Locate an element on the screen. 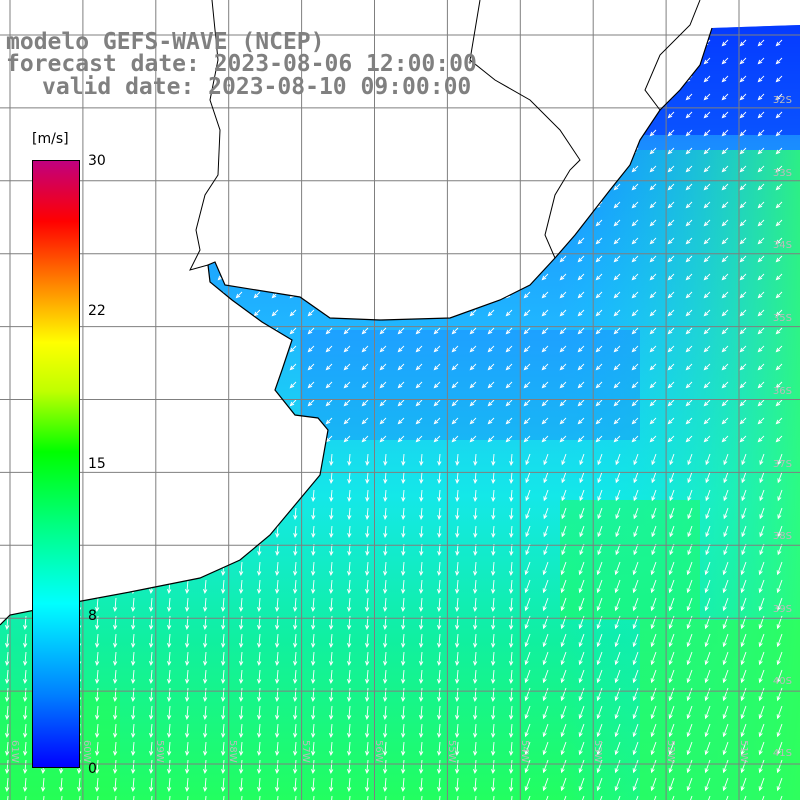 Image resolution: width=800 pixels, height=800 pixels. lon-label: 58W is located at coordinates (232, 751).